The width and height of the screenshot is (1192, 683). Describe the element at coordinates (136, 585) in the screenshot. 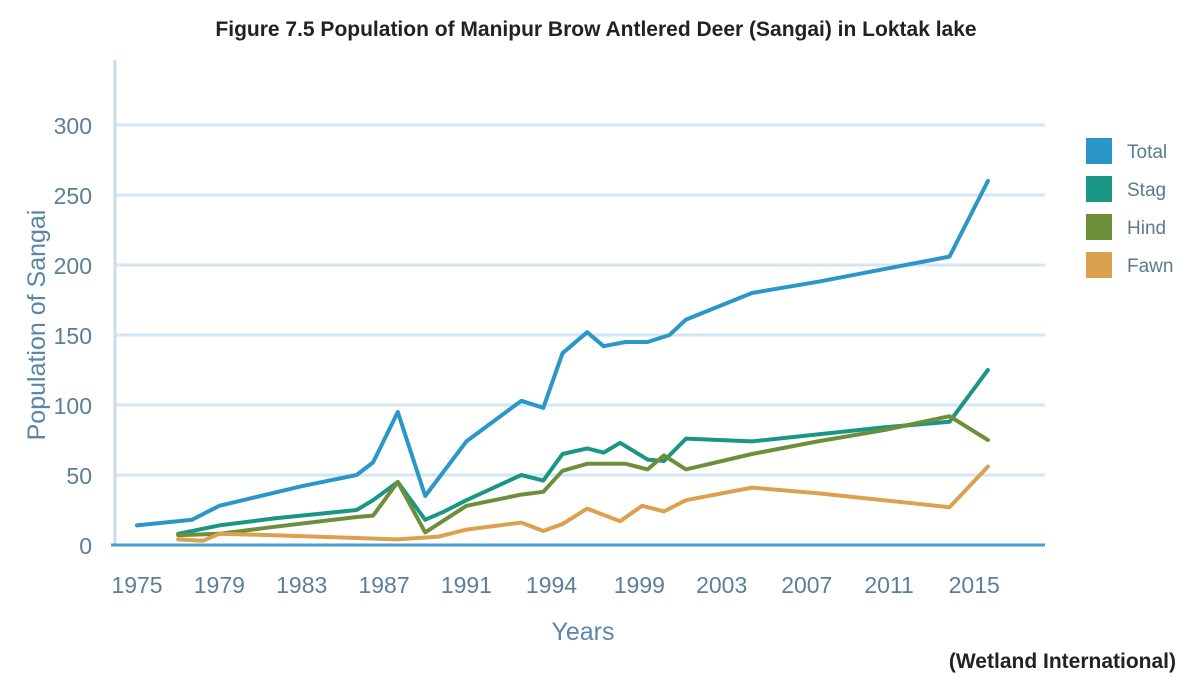

I see `x-tick-label: 1975` at that location.